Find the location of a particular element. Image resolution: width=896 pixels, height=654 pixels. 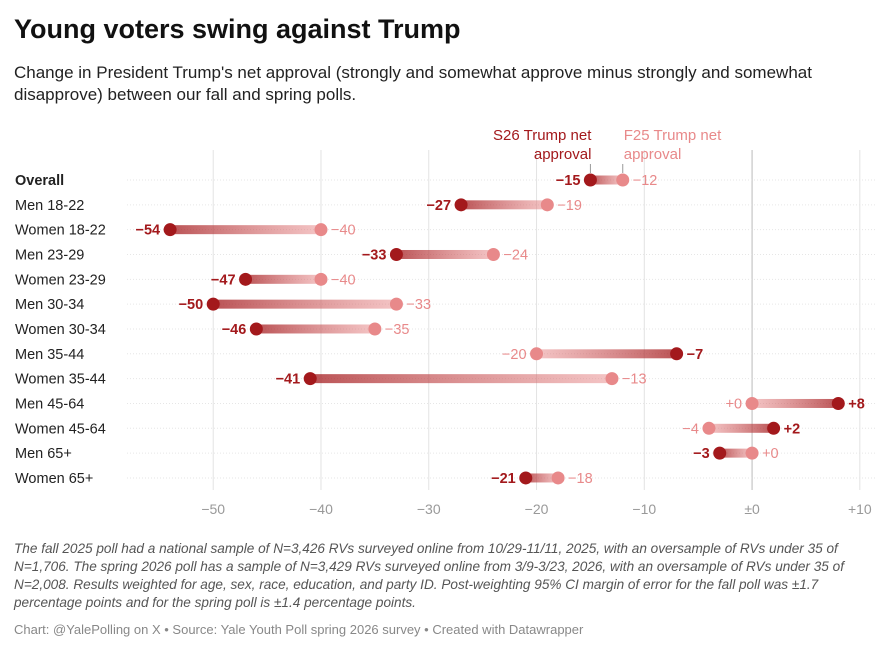

x-tick-label: ±0 is located at coordinates (752, 509).